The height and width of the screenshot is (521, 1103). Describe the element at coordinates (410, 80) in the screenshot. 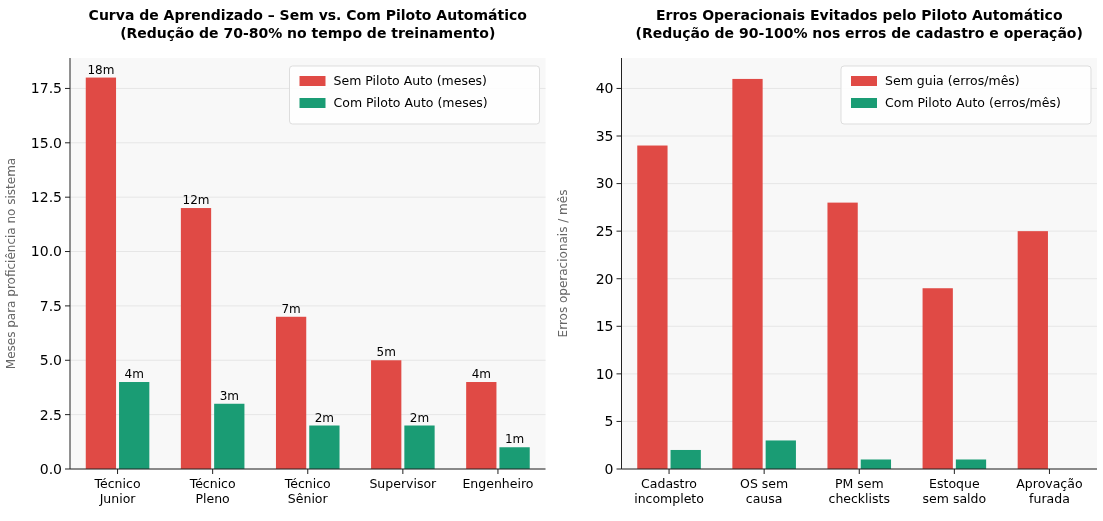

I see `legend-label: Sem Piloto Auto (meses)` at that location.